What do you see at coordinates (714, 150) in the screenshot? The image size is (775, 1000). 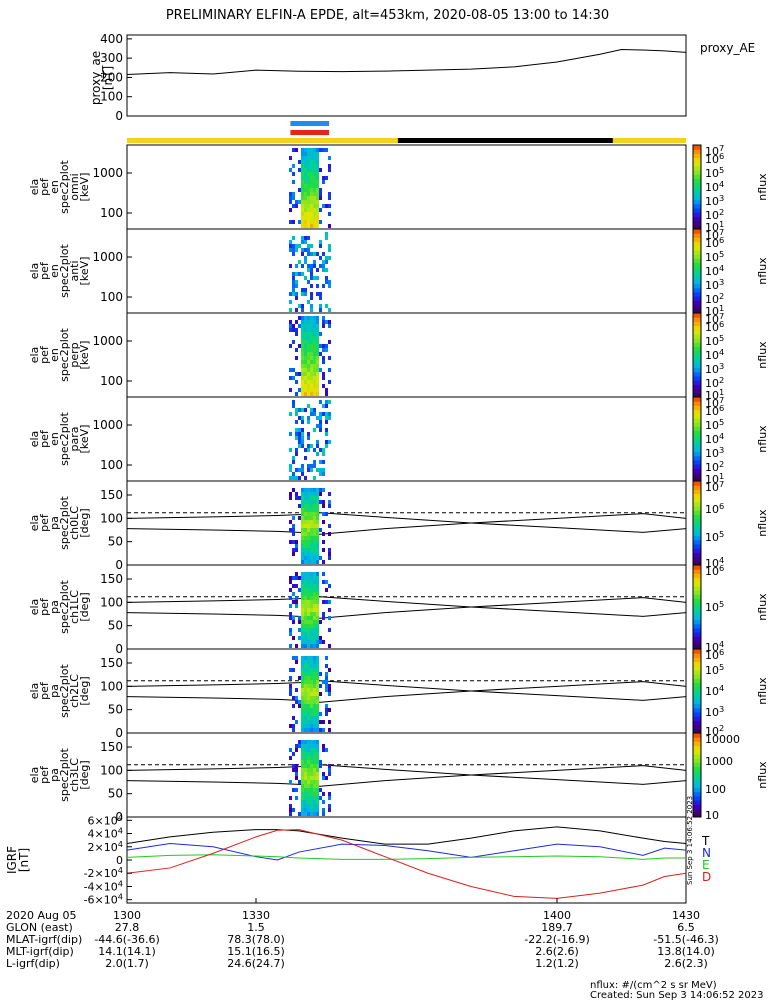 I see `colorbar-tick-label: 10⁷` at bounding box center [714, 150].